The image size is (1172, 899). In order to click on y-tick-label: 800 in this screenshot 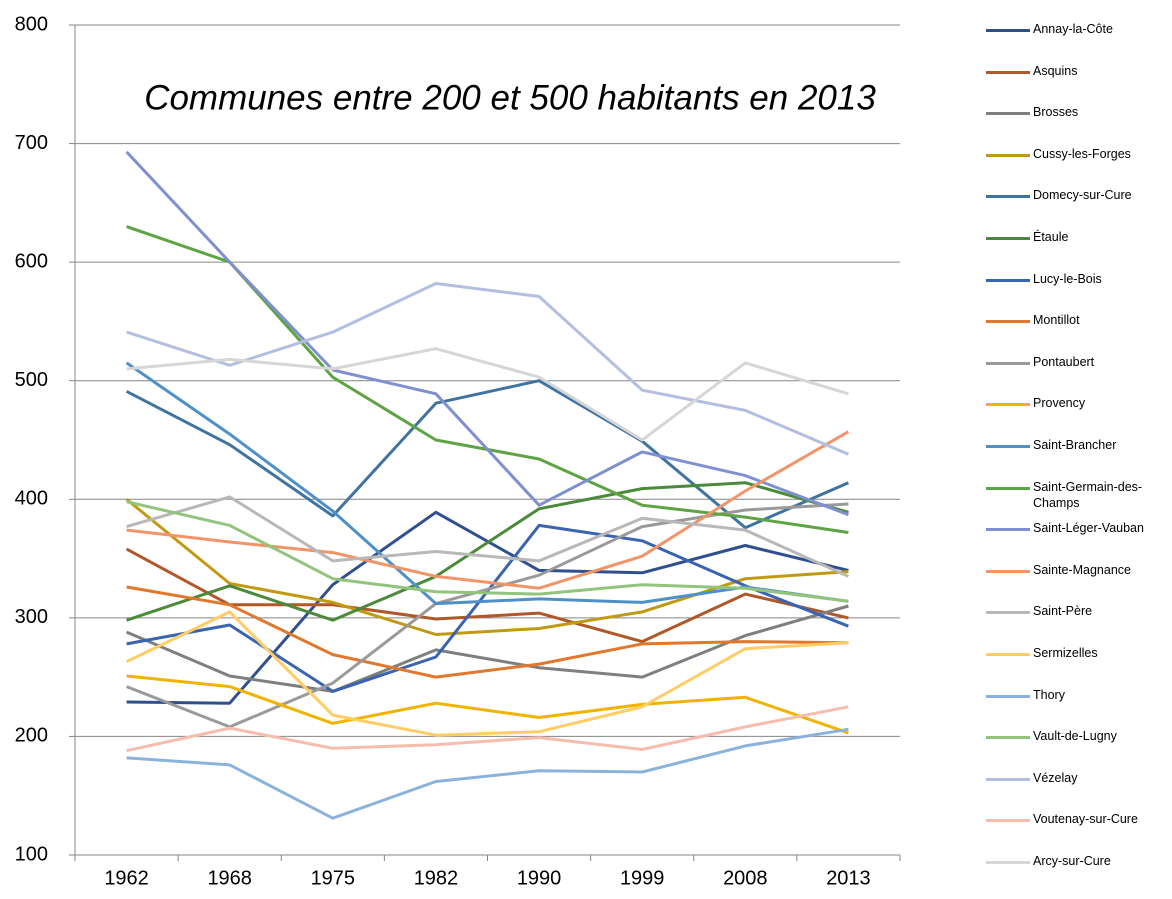, I will do `click(31, 24)`.